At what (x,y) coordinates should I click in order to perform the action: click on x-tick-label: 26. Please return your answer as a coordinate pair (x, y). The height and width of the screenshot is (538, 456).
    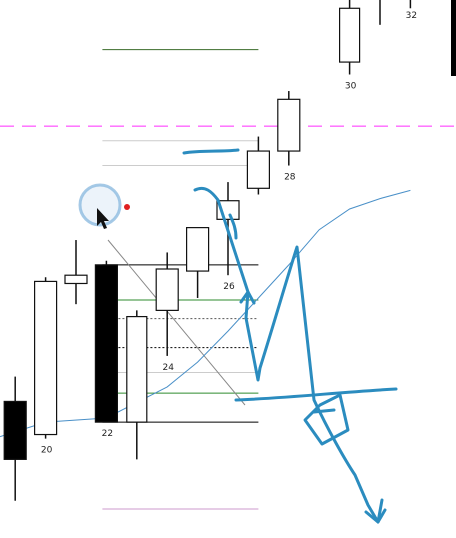
    Looking at the image, I should click on (229, 287).